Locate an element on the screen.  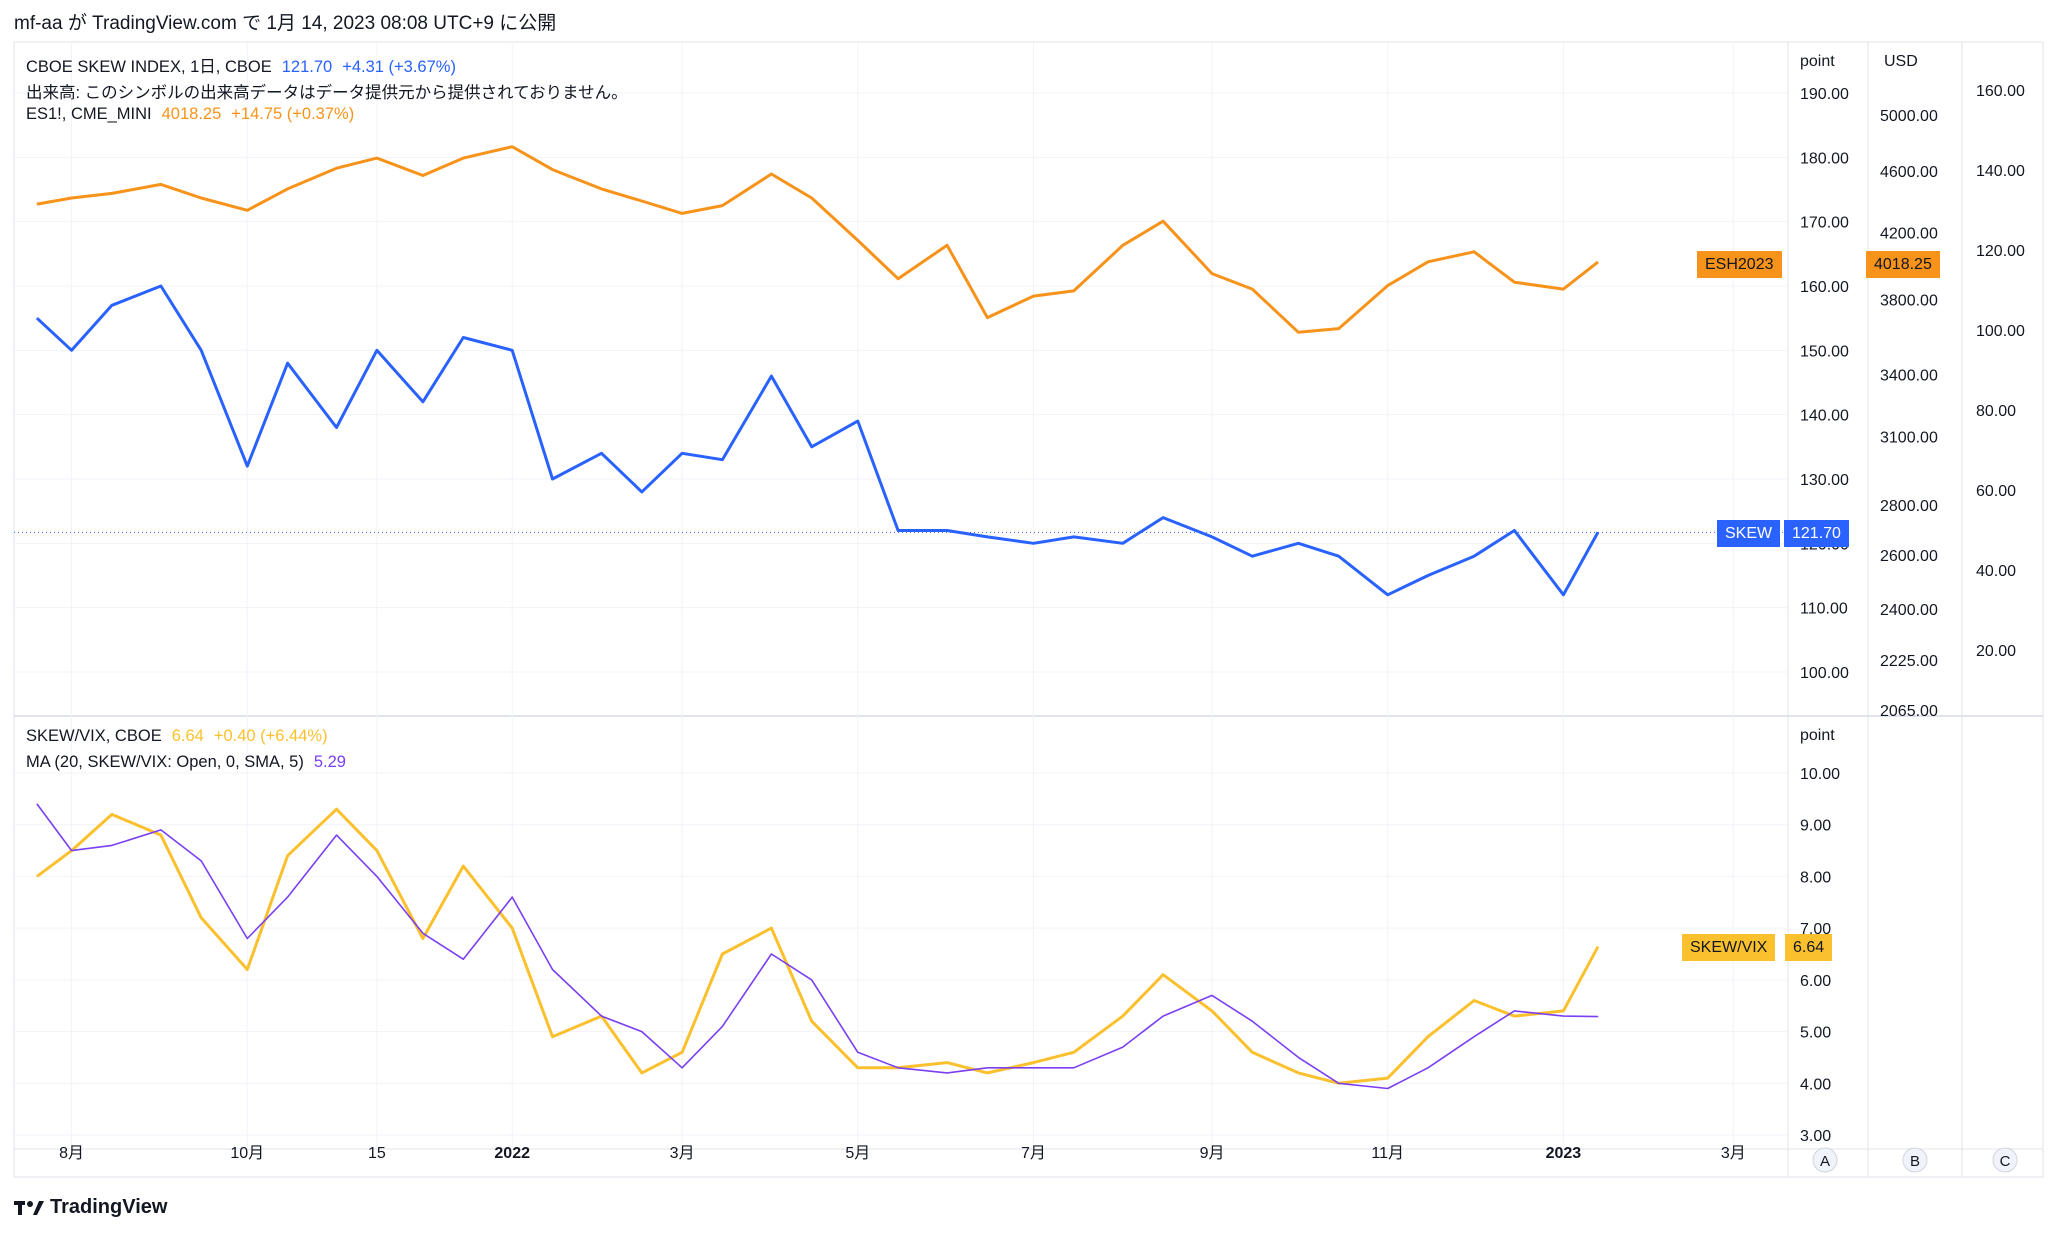
top-axis-tick-9: 100.00 is located at coordinates (1824, 673).